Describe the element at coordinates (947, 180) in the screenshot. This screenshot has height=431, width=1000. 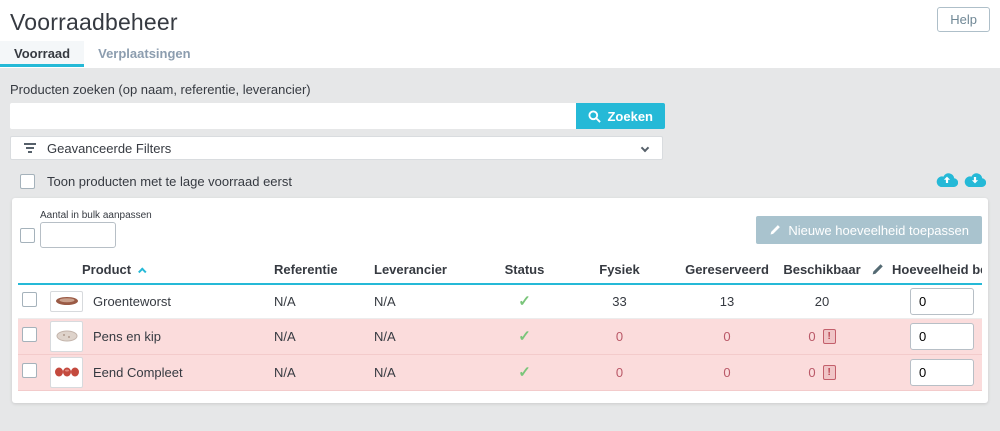
I see `cloud-upload-icon` at that location.